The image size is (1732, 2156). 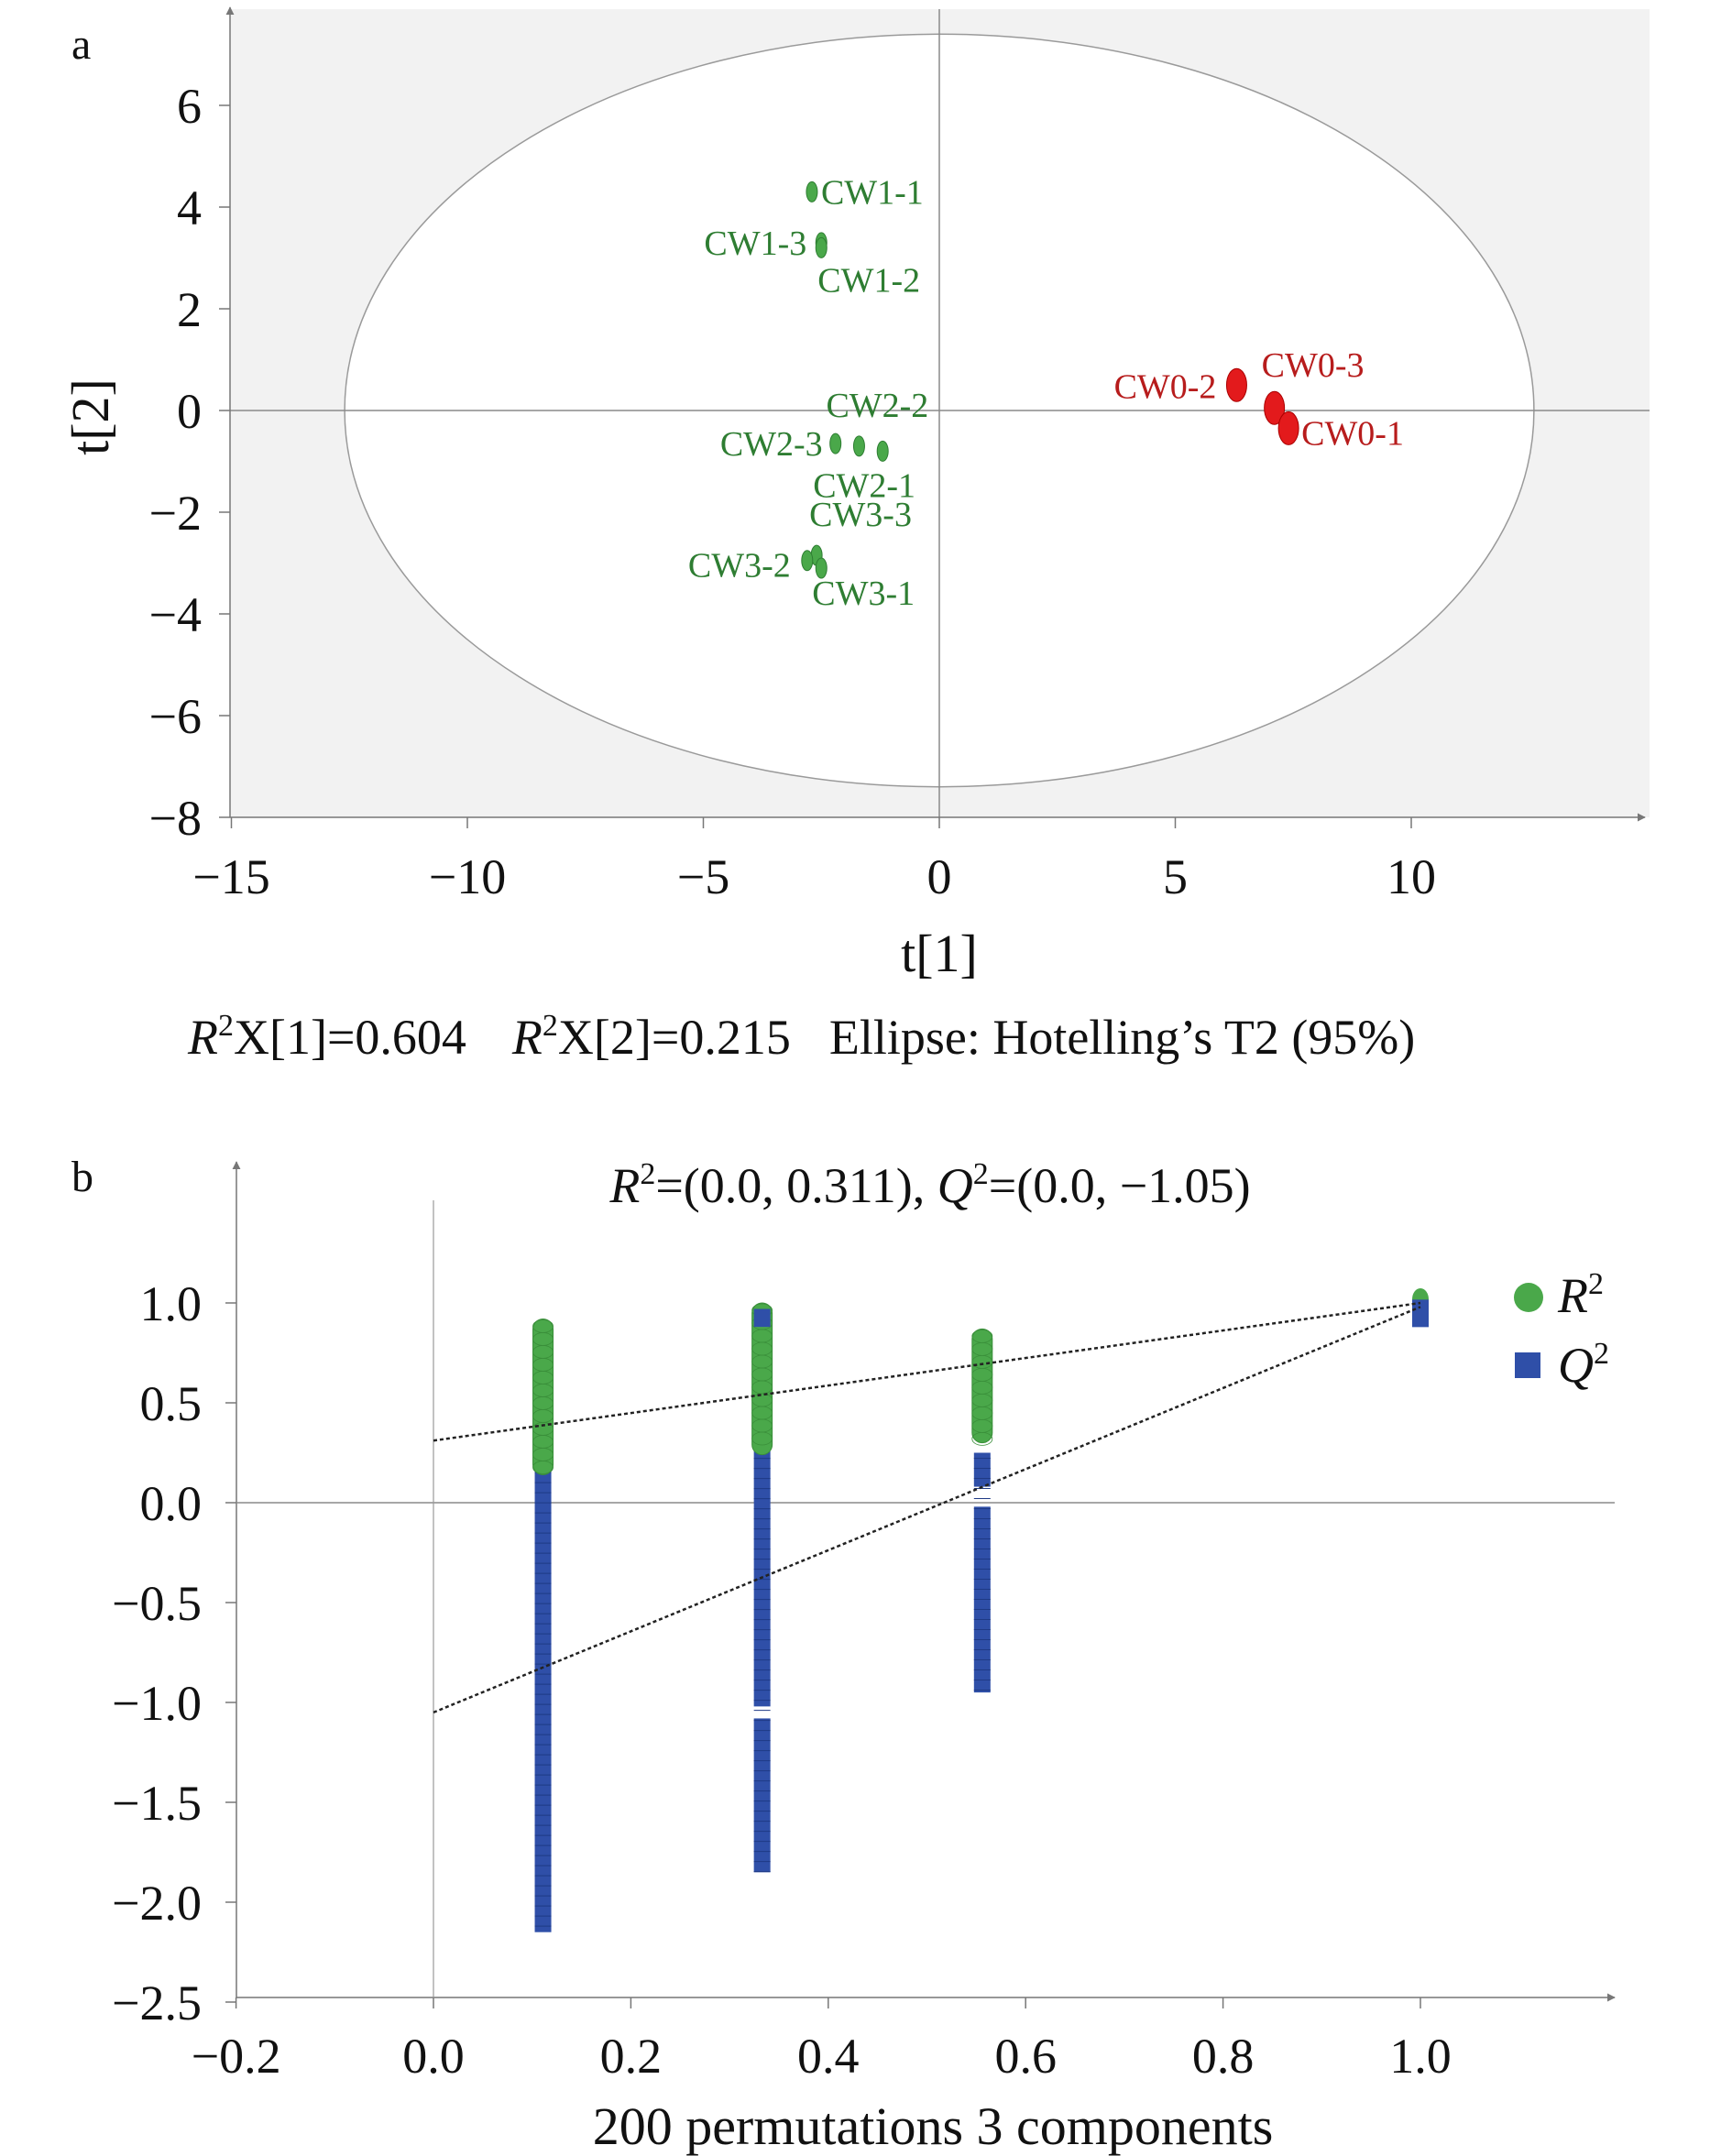 I want to click on legend-r2-marker, so click(x=1529, y=1297).